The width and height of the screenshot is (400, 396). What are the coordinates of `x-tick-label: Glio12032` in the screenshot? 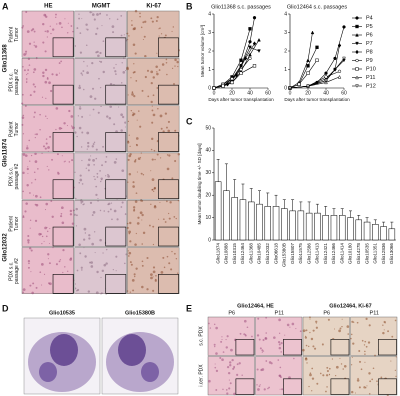 It's located at (267, 253).